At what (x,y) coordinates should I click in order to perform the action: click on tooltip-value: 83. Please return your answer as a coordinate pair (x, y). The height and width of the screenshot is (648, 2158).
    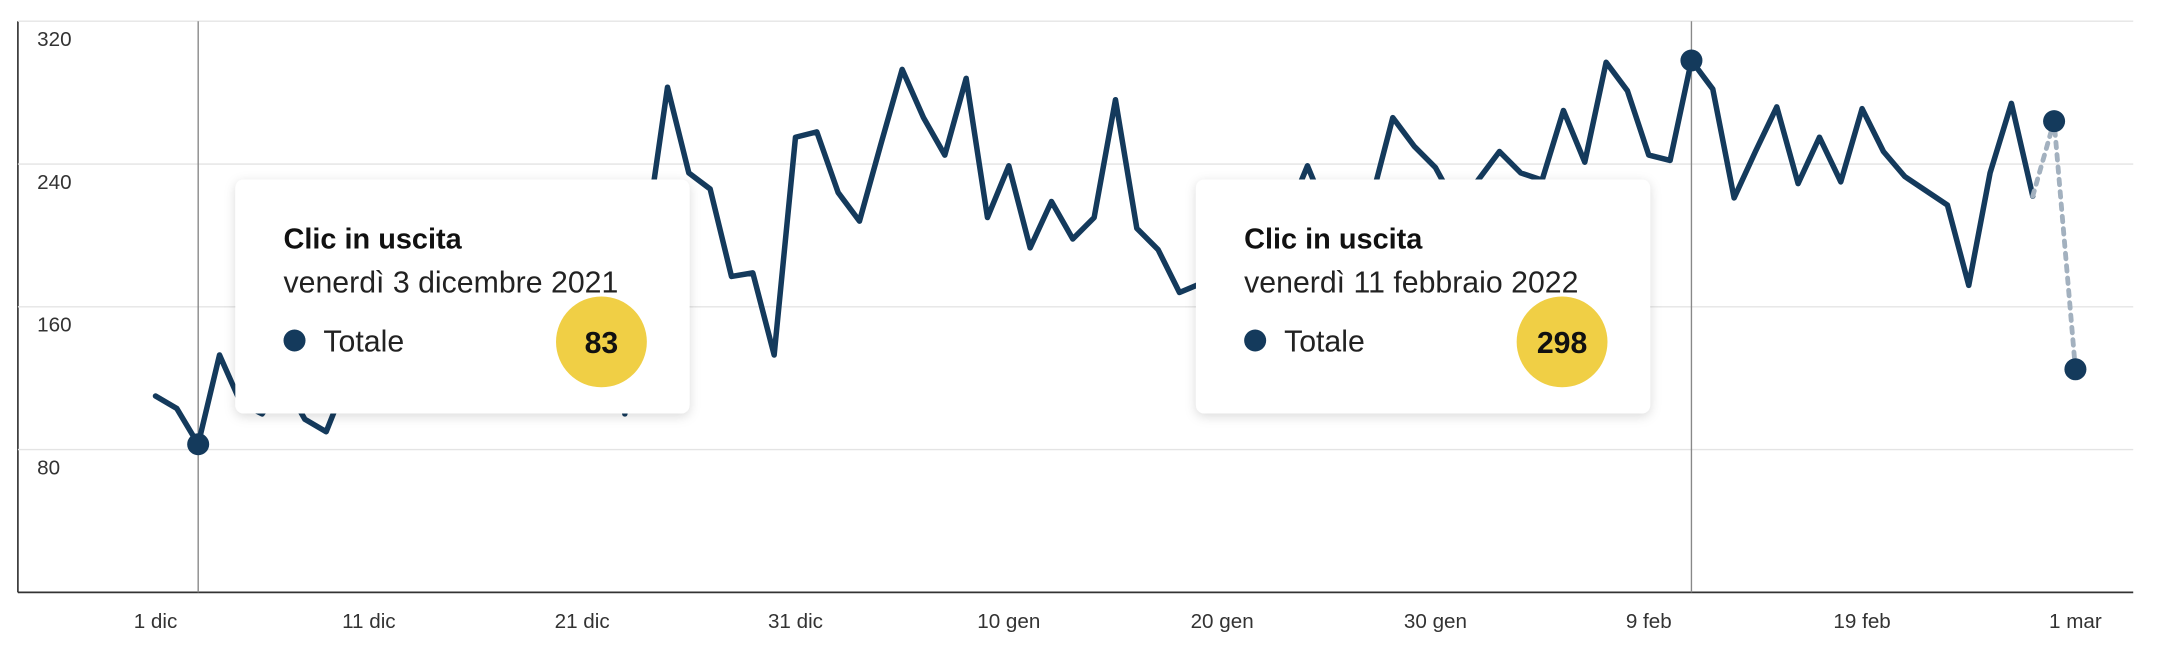
    Looking at the image, I should click on (602, 343).